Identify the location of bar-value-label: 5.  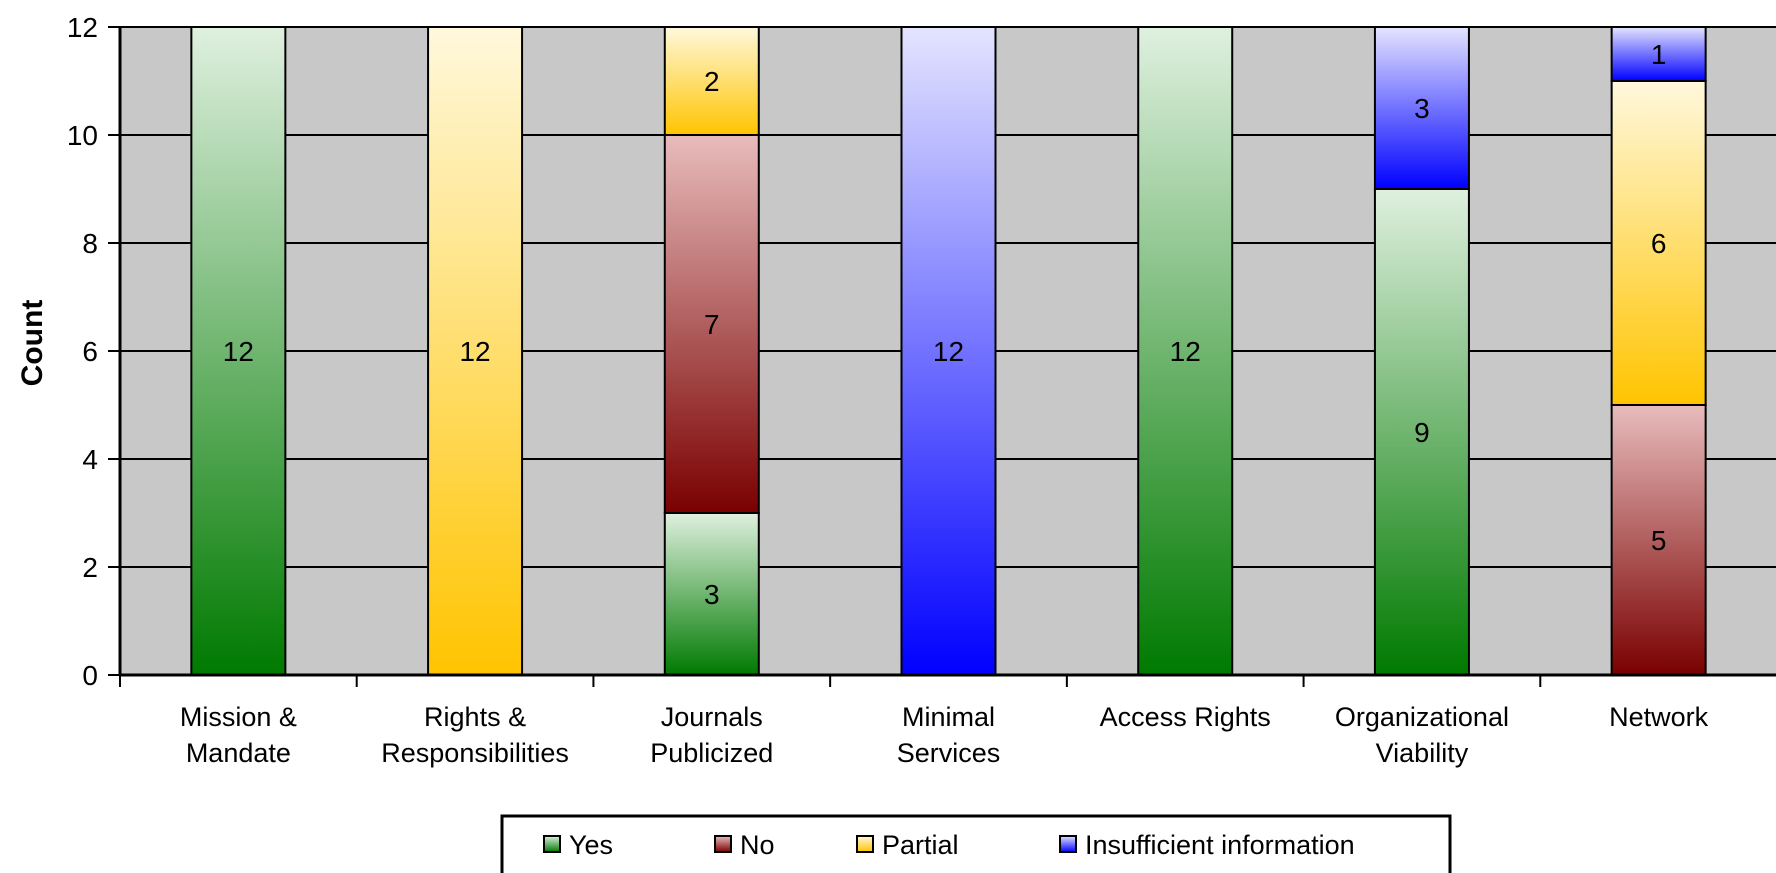
(1659, 540).